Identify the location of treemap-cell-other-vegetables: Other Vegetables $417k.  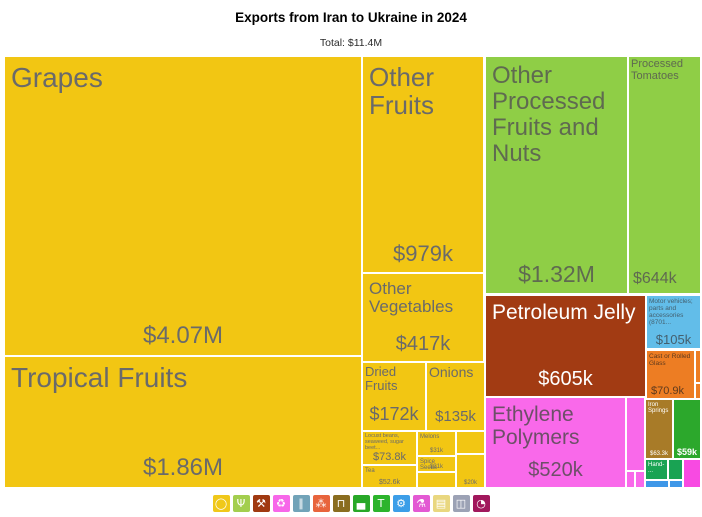
(423, 317).